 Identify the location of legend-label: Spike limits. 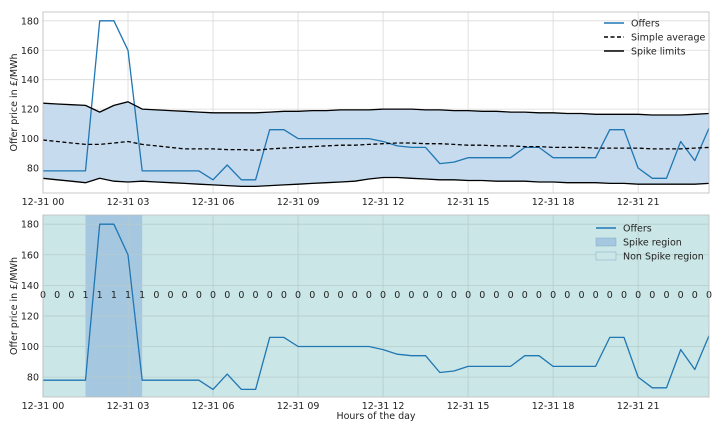
(658, 52).